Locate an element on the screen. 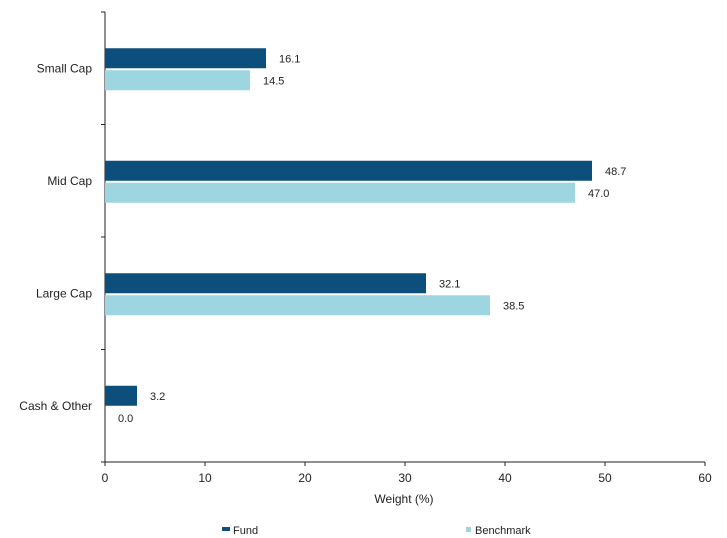 The image size is (727, 538). category-label: Large Cap is located at coordinates (64, 293).